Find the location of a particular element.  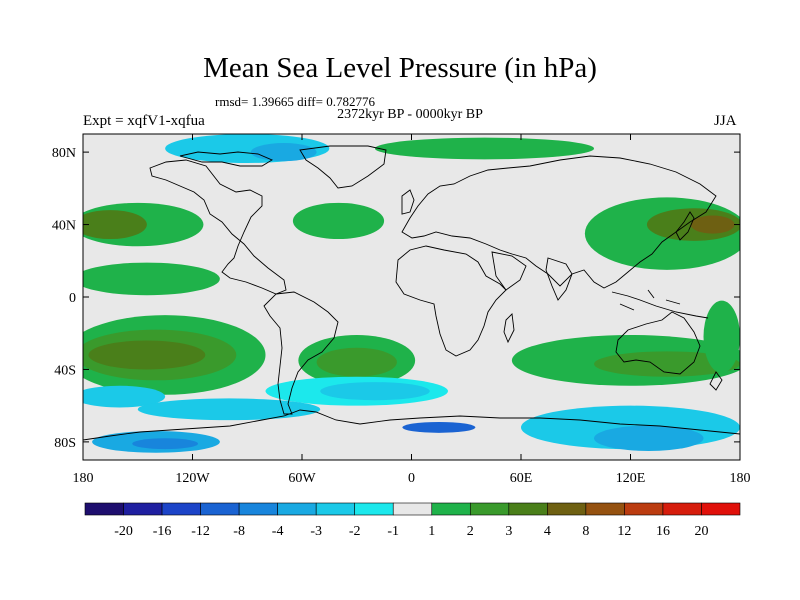

colorbar-label-3: -8 is located at coordinates (239, 531).